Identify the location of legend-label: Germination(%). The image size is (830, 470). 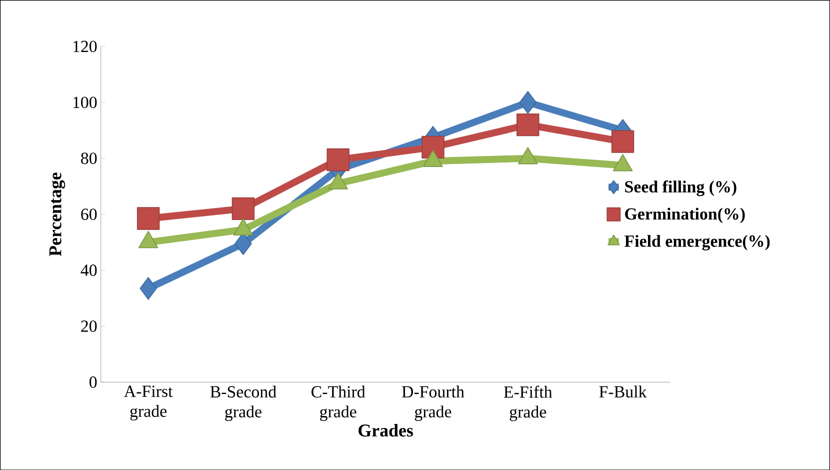
(685, 215).